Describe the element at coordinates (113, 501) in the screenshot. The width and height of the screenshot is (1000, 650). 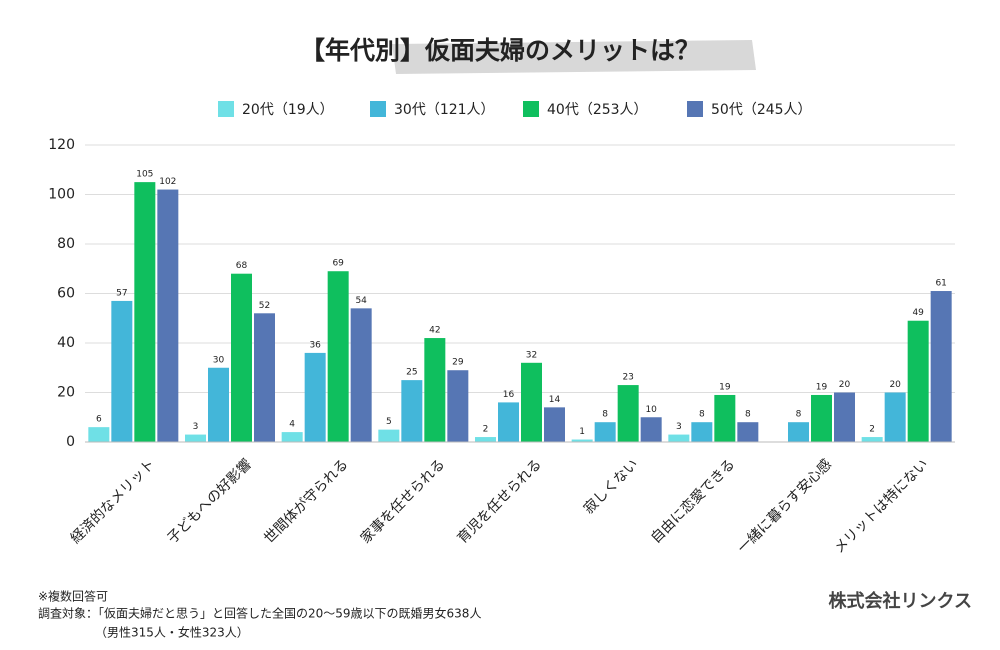
I see `x-tick-label: 経済的なメリット` at that location.